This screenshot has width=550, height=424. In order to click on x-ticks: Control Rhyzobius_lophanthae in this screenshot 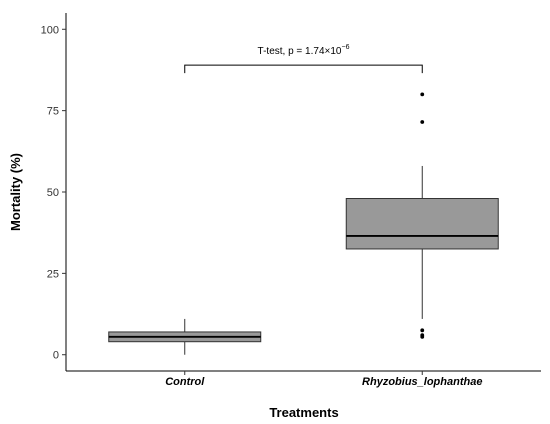, I will do `click(323, 379)`.